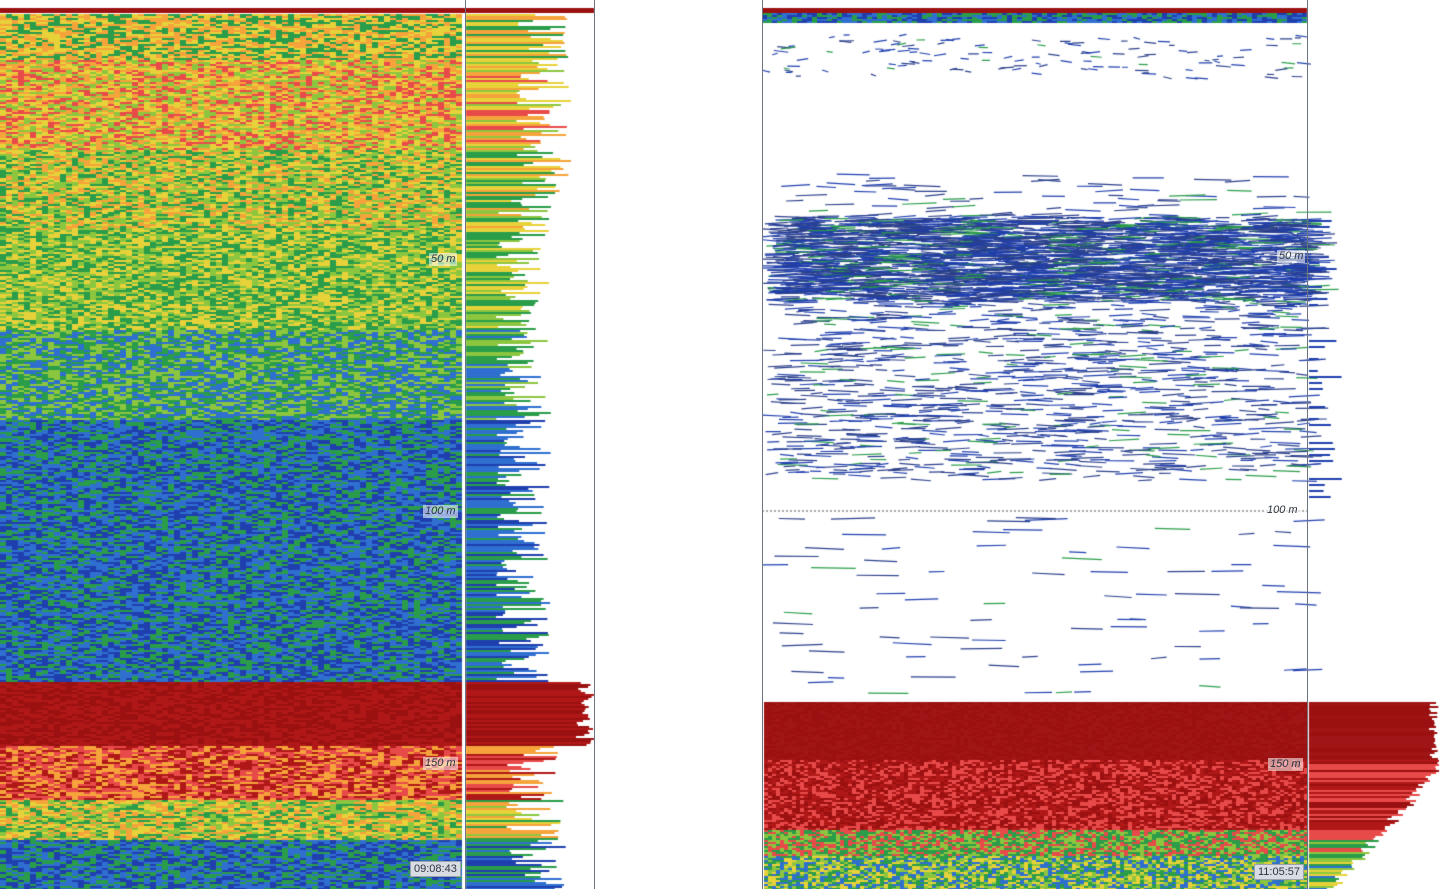  Describe the element at coordinates (435, 869) in the screenshot. I see `ping-timestamp: 09:08:43` at that location.